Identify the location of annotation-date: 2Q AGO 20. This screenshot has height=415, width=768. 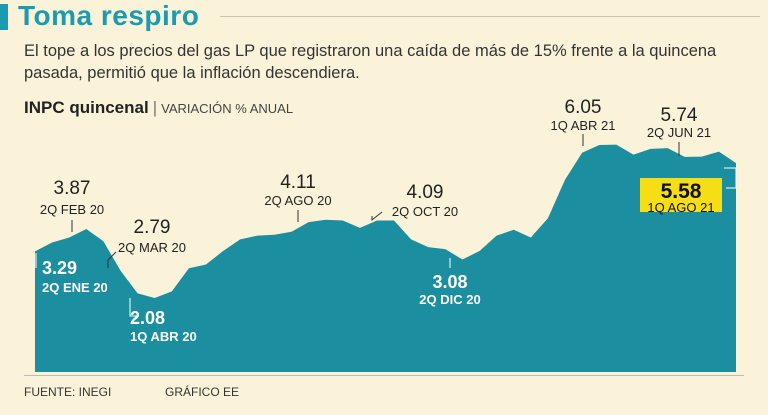
(297, 200).